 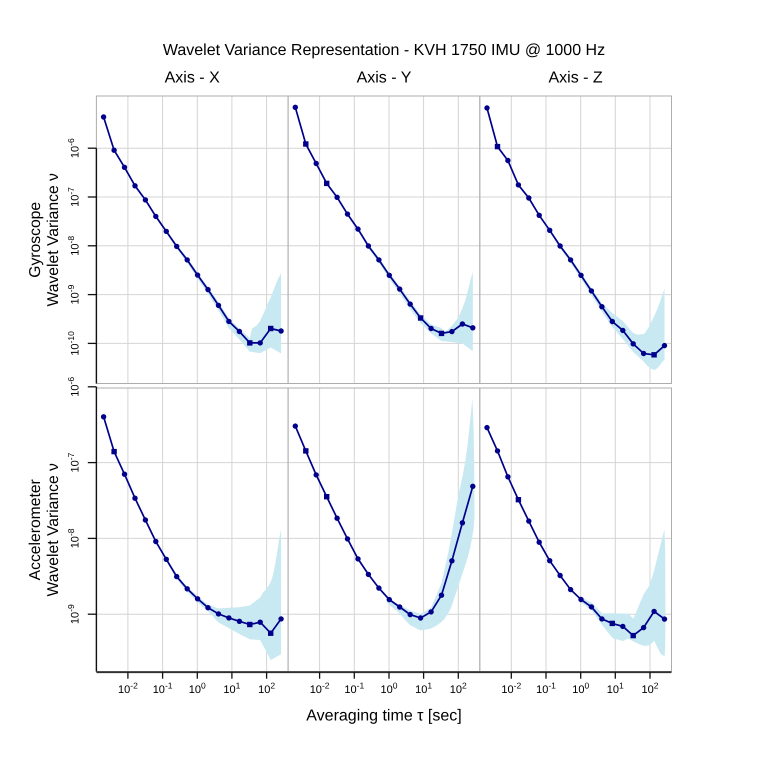 I want to click on svg-text: Gyroscope, so click(x=35, y=240).